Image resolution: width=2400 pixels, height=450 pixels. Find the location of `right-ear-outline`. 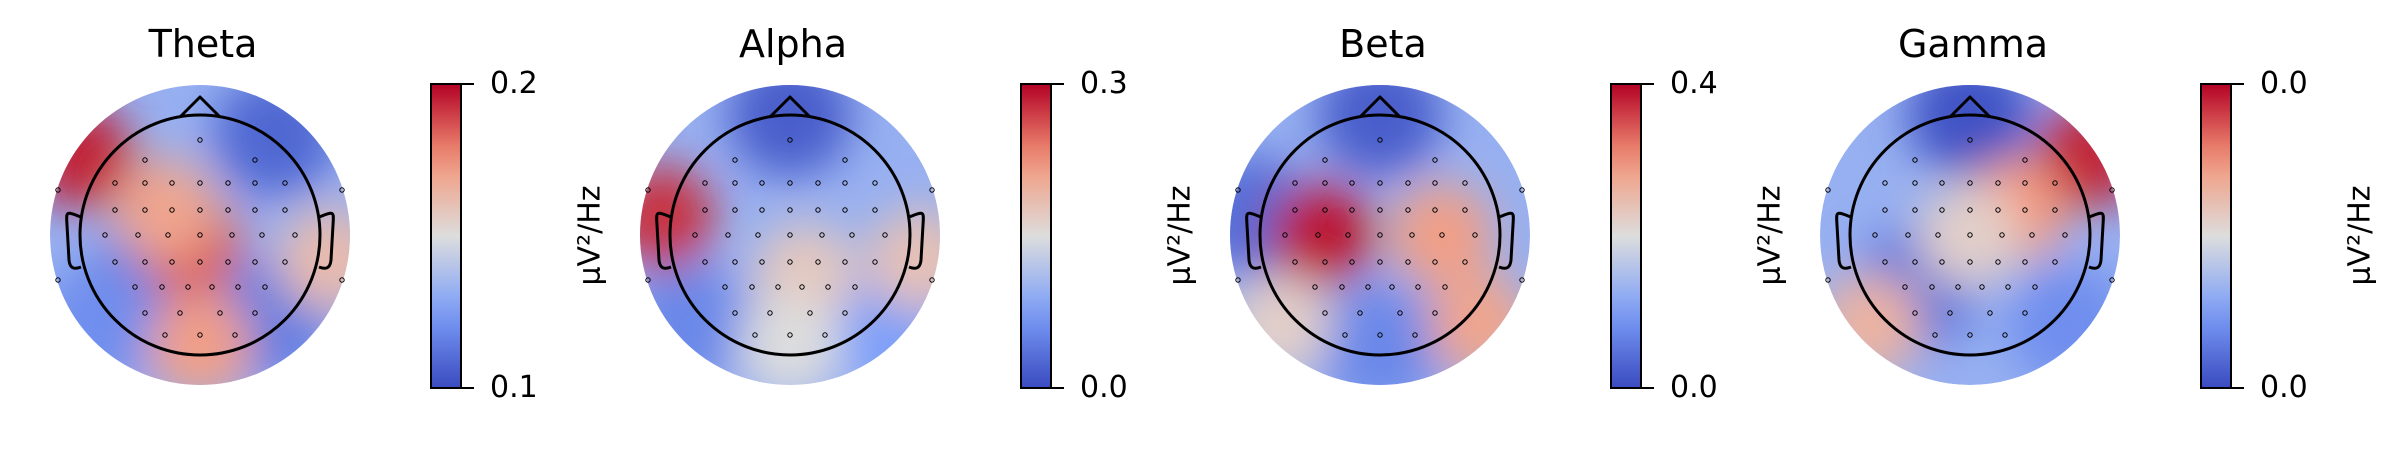

right-ear-outline is located at coordinates (2096, 240).